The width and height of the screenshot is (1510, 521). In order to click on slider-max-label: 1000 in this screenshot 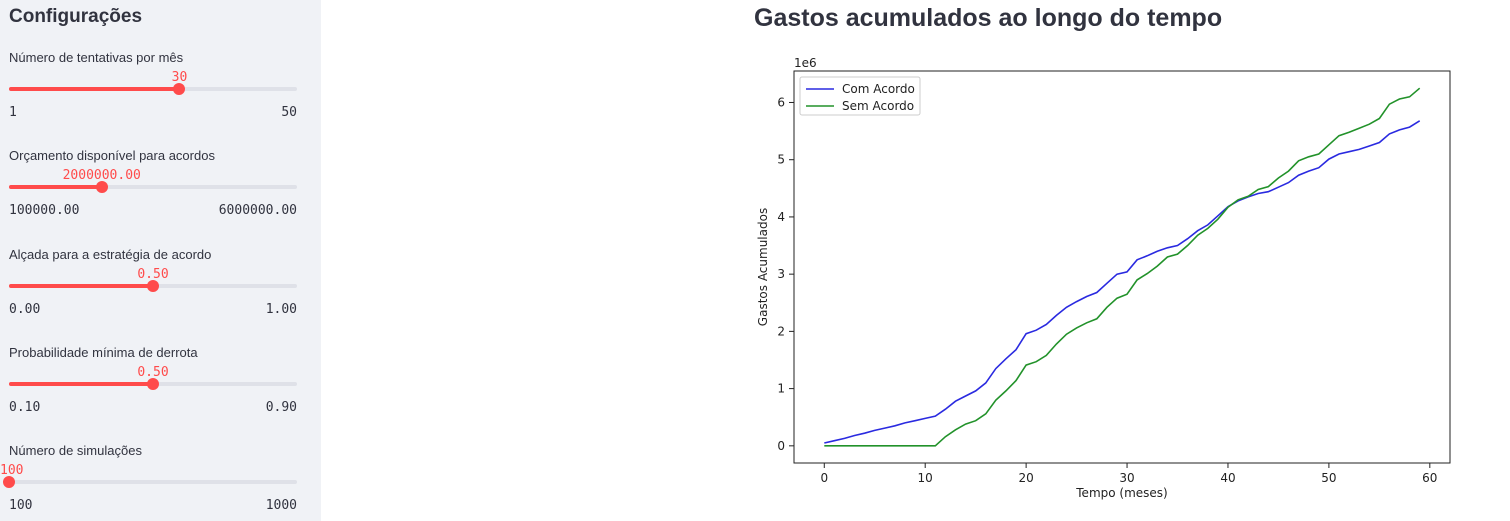, I will do `click(281, 505)`.